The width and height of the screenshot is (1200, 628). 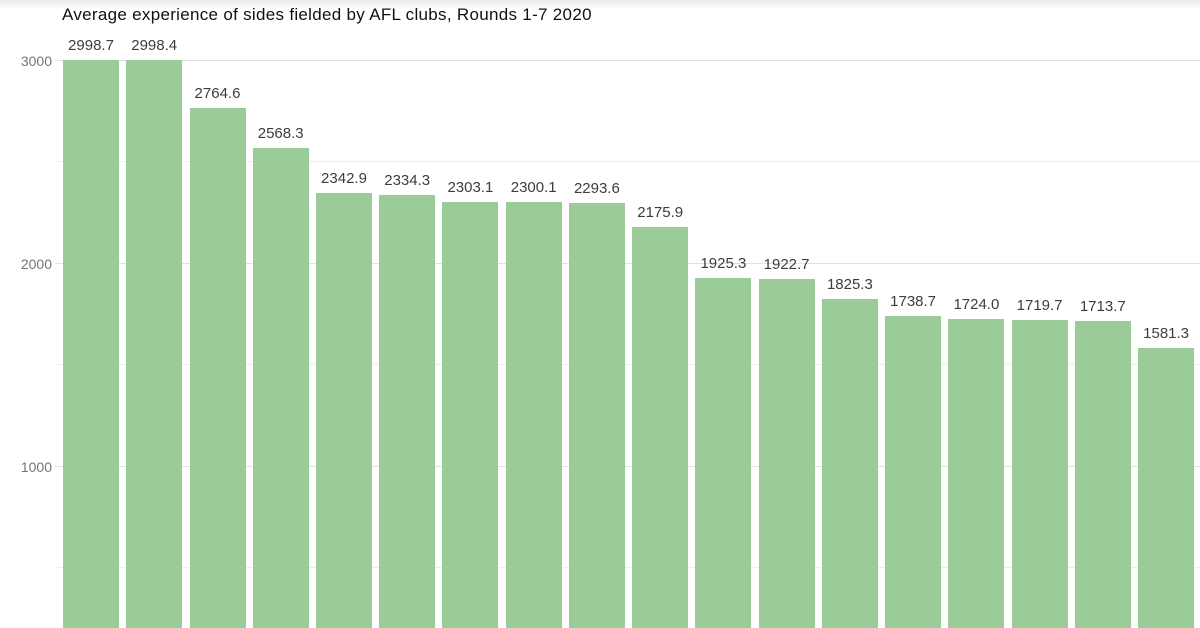 I want to click on bar-value-label: 1825.3, so click(x=849, y=284).